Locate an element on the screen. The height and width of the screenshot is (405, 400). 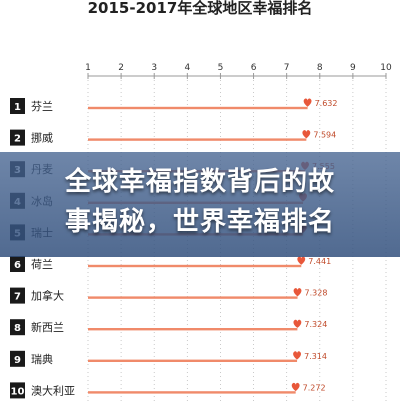
headline-line-1: 全球幸福指数背后的故 is located at coordinates (199, 182).